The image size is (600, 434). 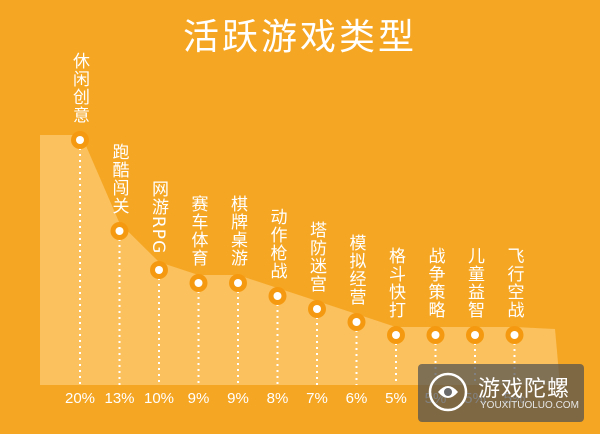 What do you see at coordinates (299, 37) in the screenshot?
I see `chart-title: 活跃游戏类型` at bounding box center [299, 37].